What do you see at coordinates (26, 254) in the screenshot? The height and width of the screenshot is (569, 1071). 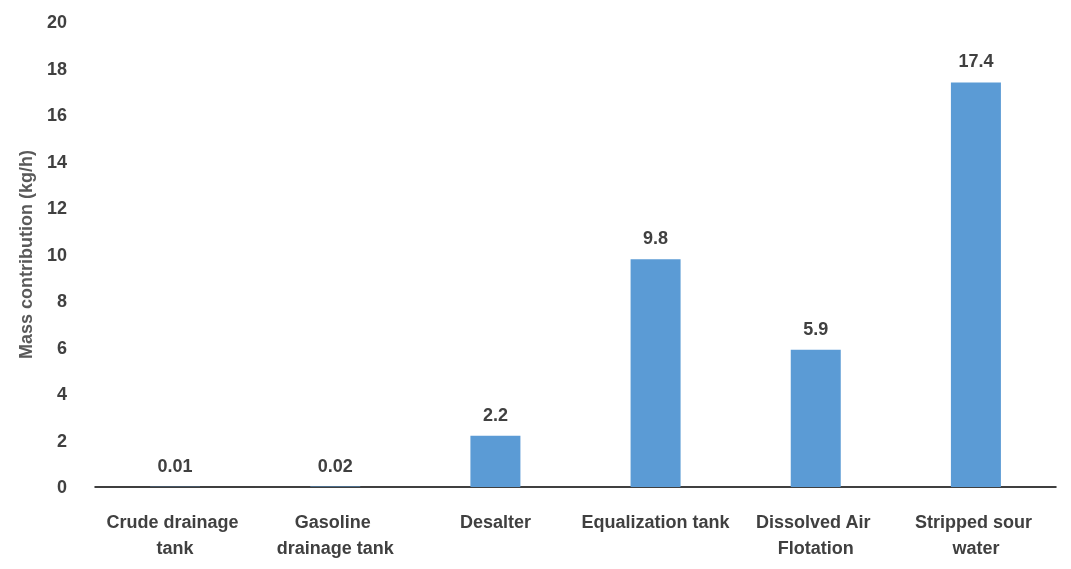 I see `y-axis-title: Mass contribution (kg/h)` at bounding box center [26, 254].